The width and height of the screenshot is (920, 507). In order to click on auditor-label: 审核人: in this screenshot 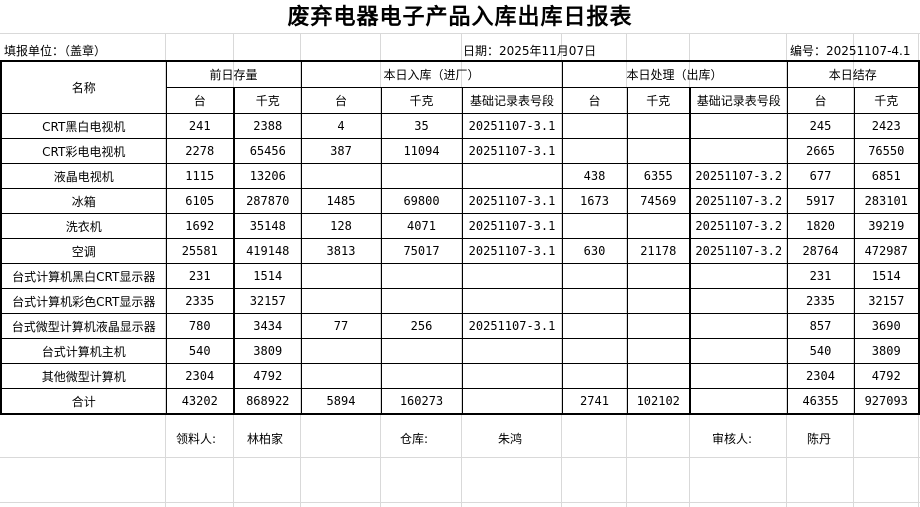, I will do `click(732, 439)`.